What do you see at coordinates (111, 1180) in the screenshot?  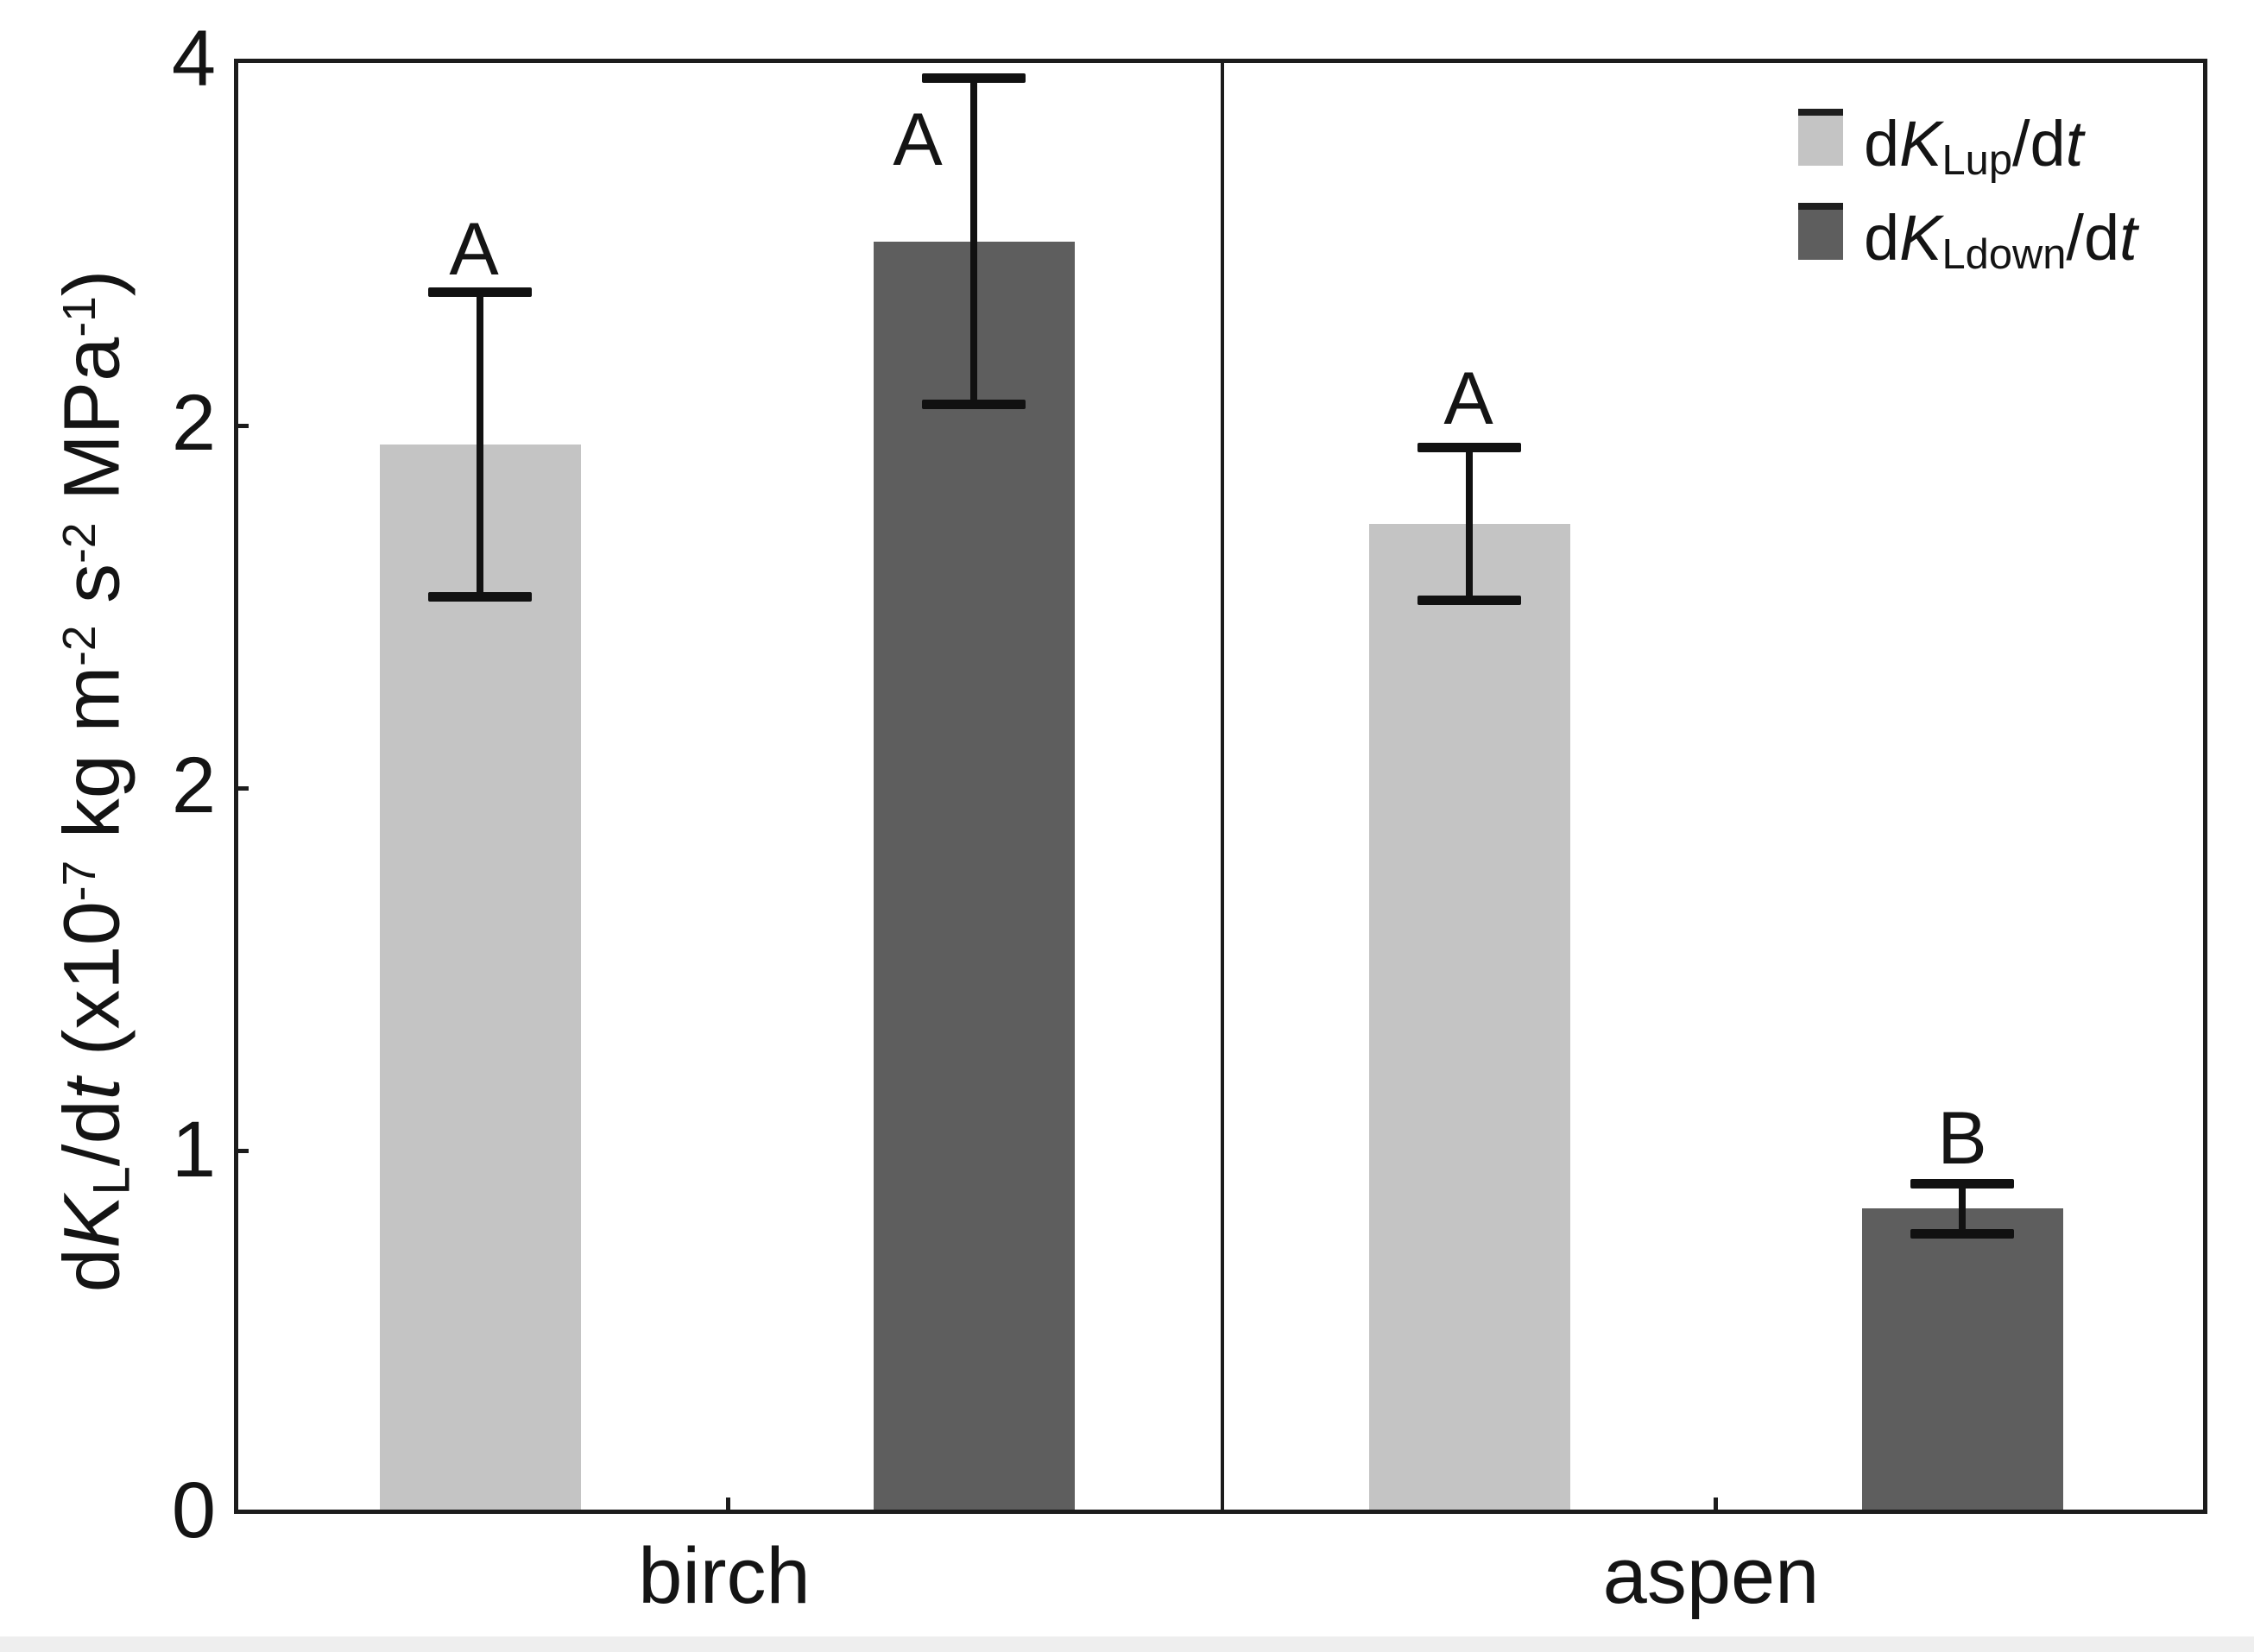 I see `y-title-sub-L: L` at bounding box center [111, 1180].